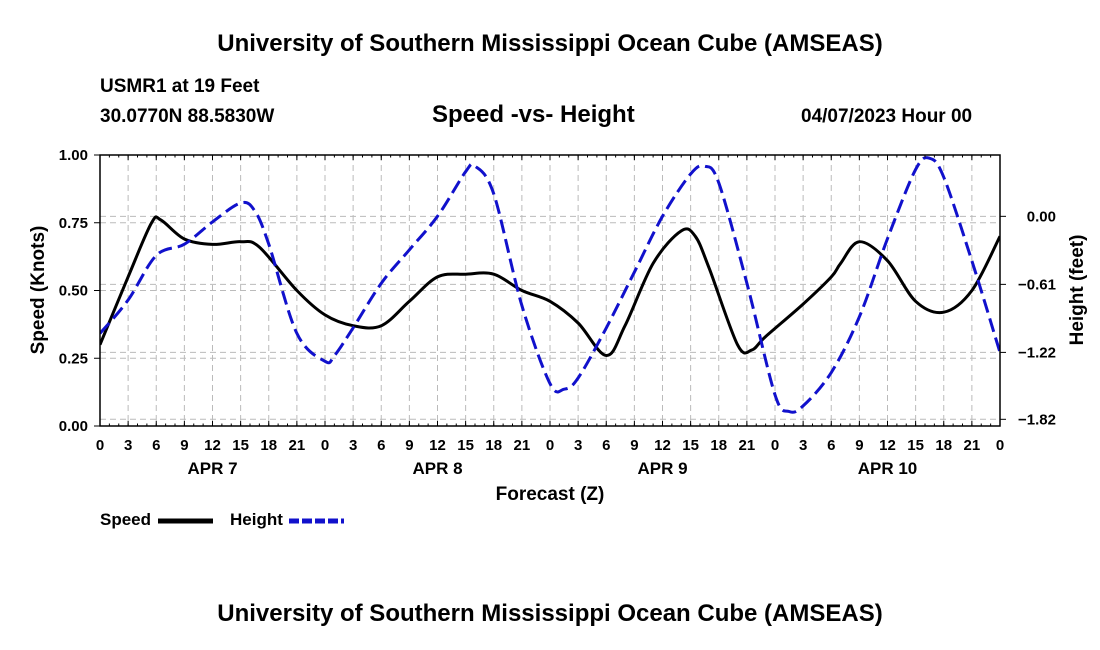 Image resolution: width=1100 pixels, height=650 pixels. I want to click on y2-tick-label: −1.22, so click(1037, 352).